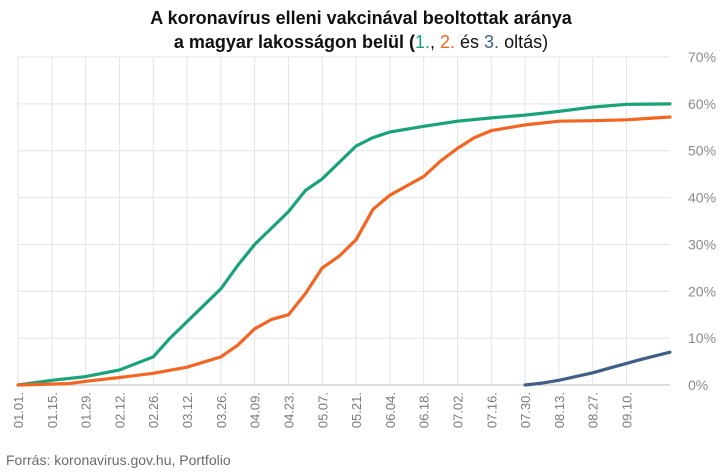  Describe the element at coordinates (702, 244) in the screenshot. I see `y-tick-label: 30%` at that location.